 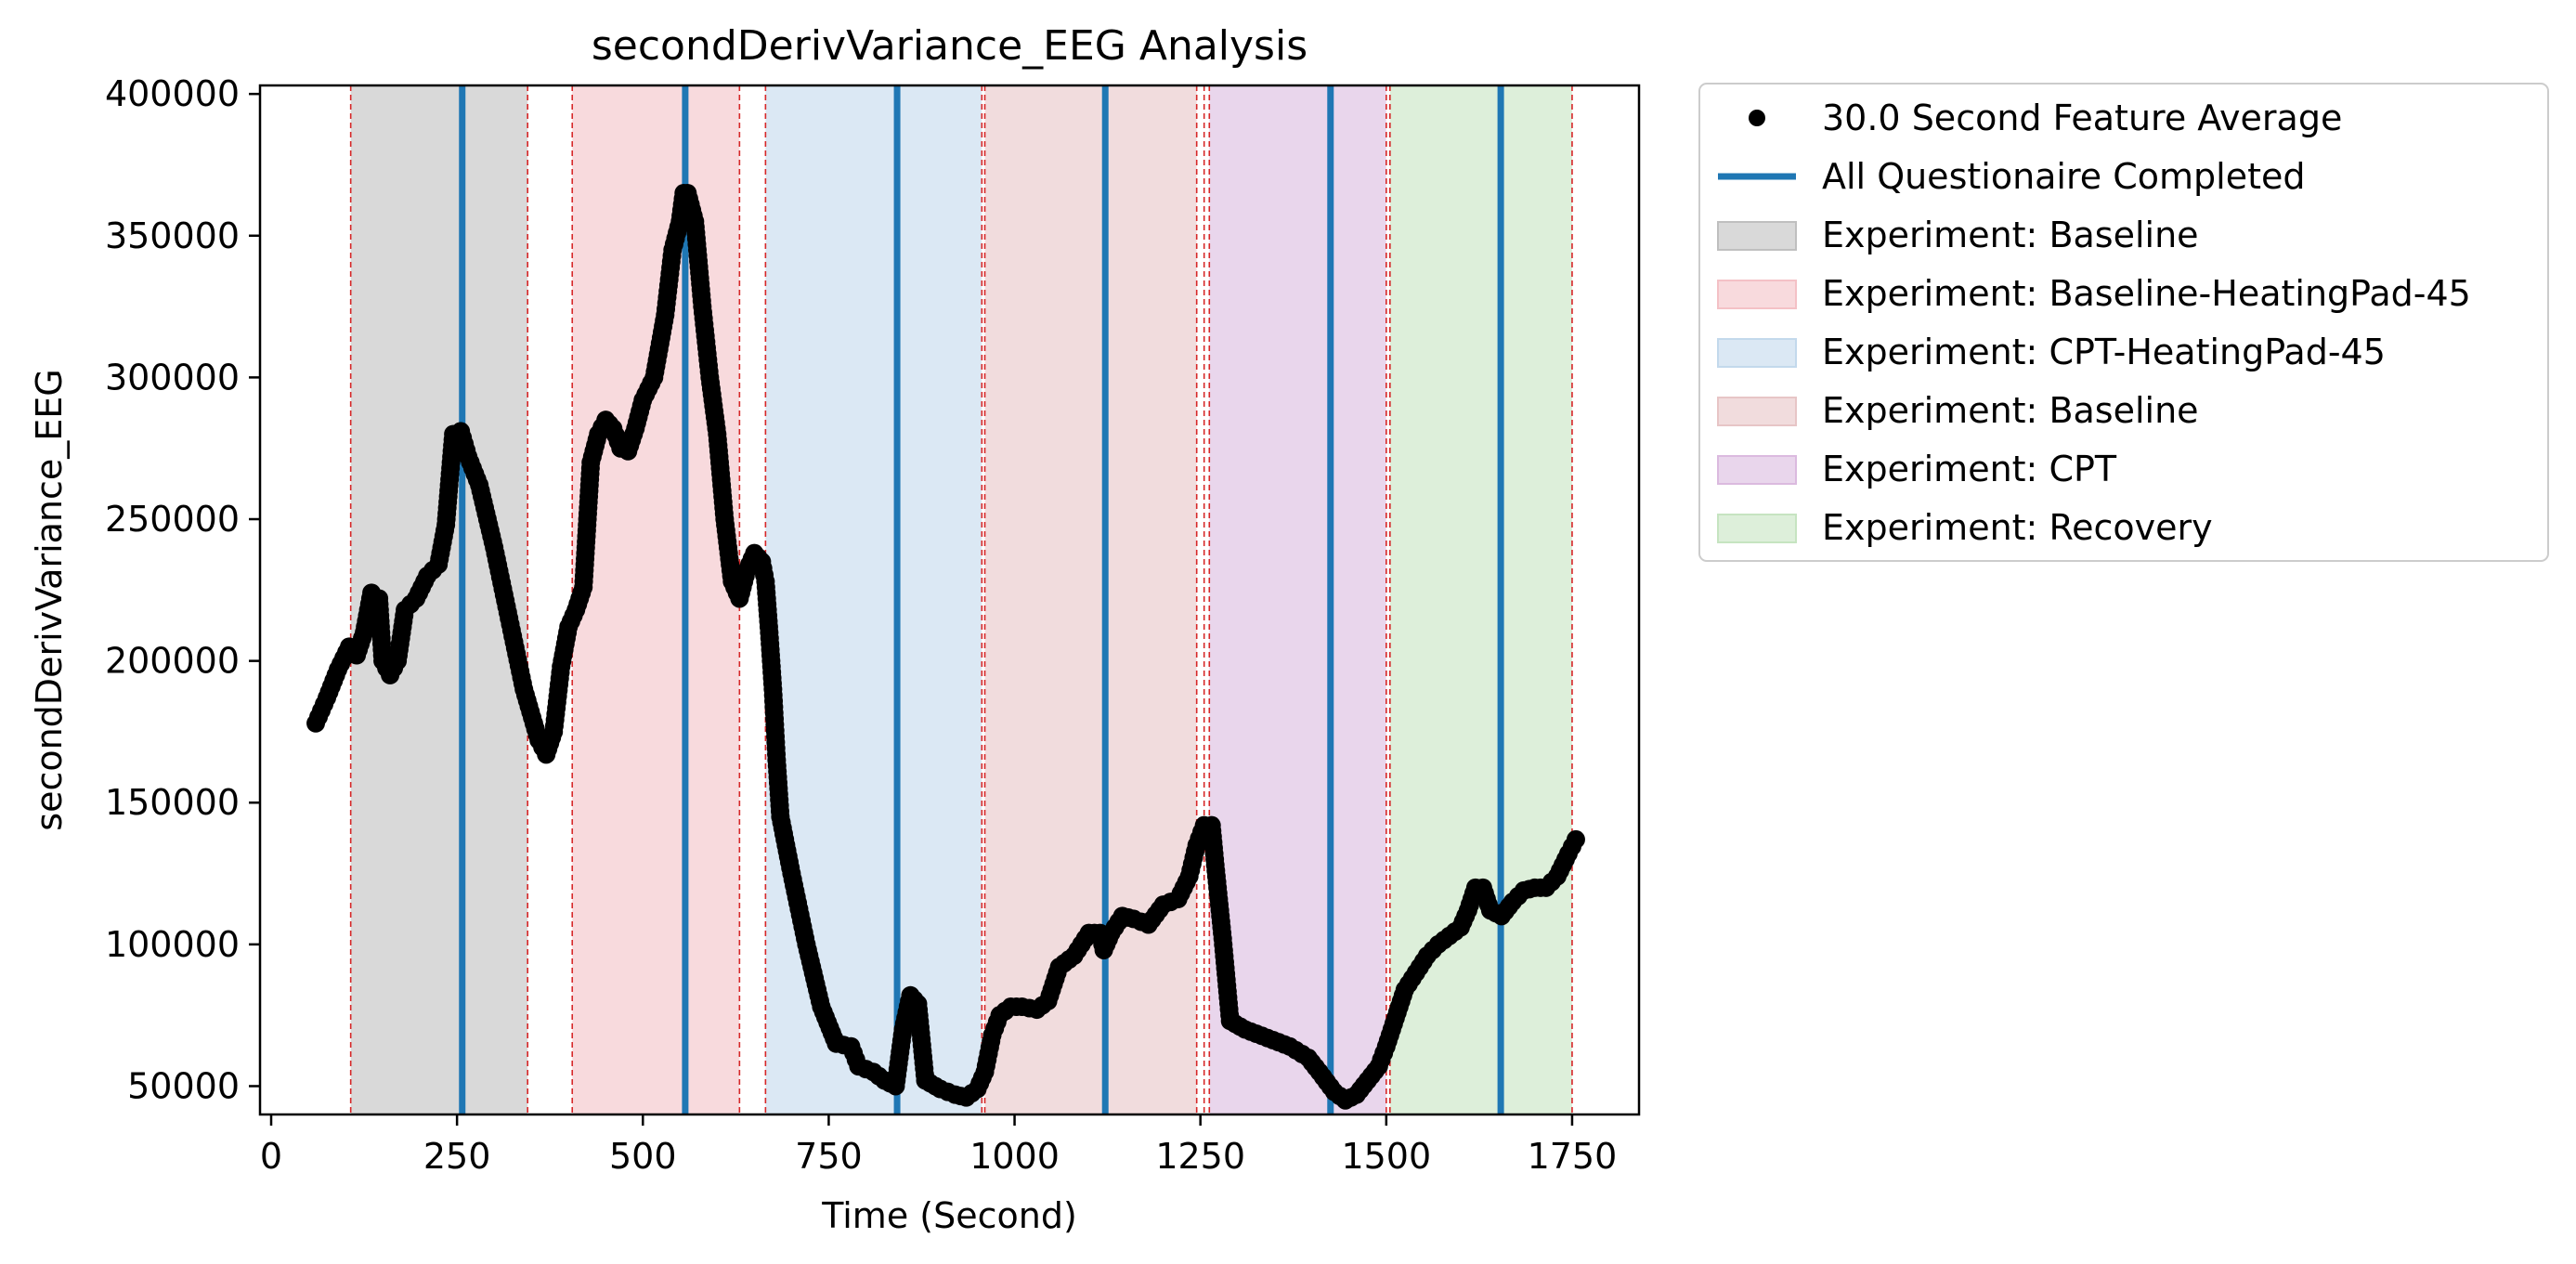 I want to click on y-axis-label: secondDerivVariance_EEG, so click(x=50, y=600).